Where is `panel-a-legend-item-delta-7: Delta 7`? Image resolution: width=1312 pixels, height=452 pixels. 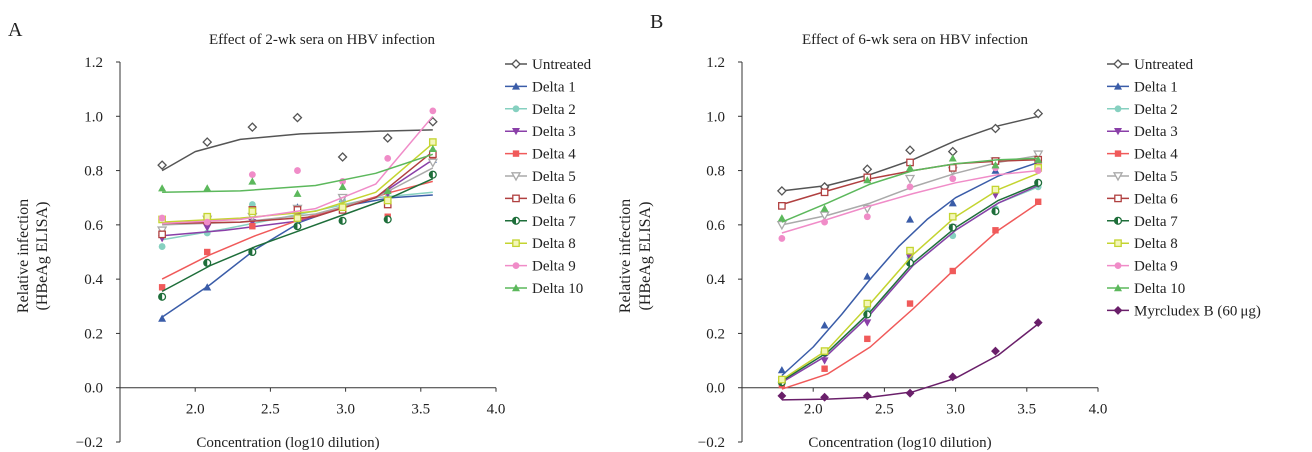 panel-a-legend-item-delta-7: Delta 7 is located at coordinates (540, 222).